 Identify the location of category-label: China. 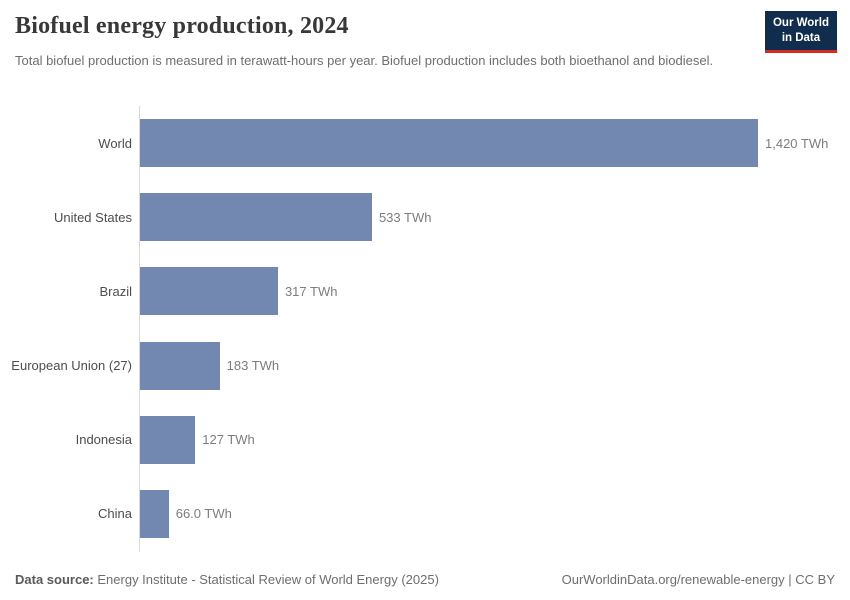
(115, 514).